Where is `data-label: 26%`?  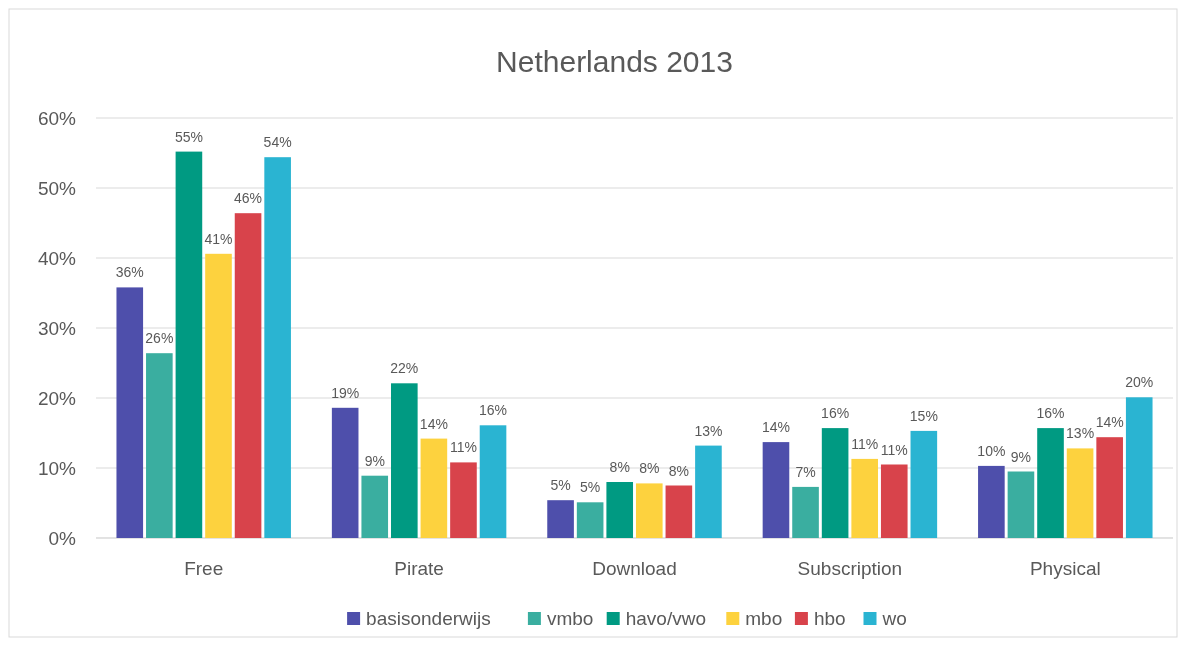
data-label: 26% is located at coordinates (159, 338).